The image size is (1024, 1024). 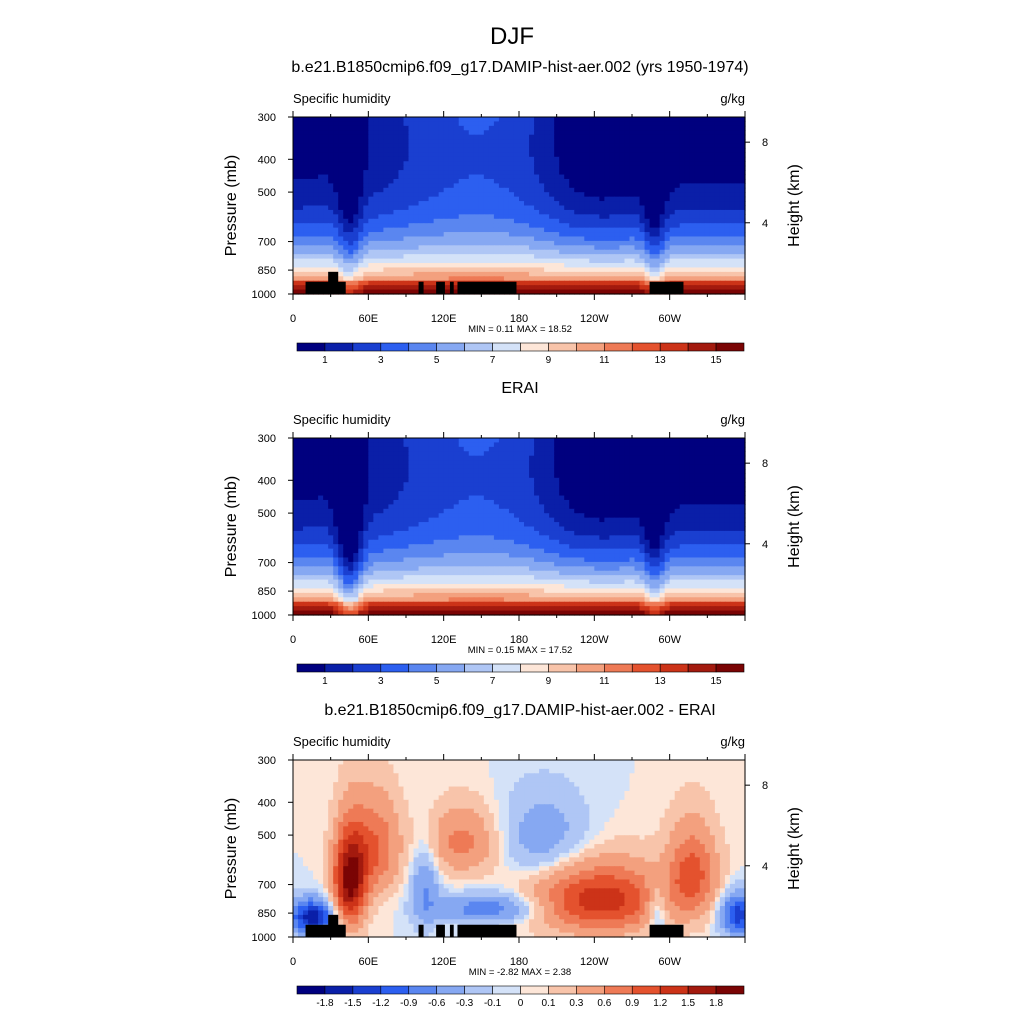 I want to click on colorbar-swatch, so click(x=395, y=347).